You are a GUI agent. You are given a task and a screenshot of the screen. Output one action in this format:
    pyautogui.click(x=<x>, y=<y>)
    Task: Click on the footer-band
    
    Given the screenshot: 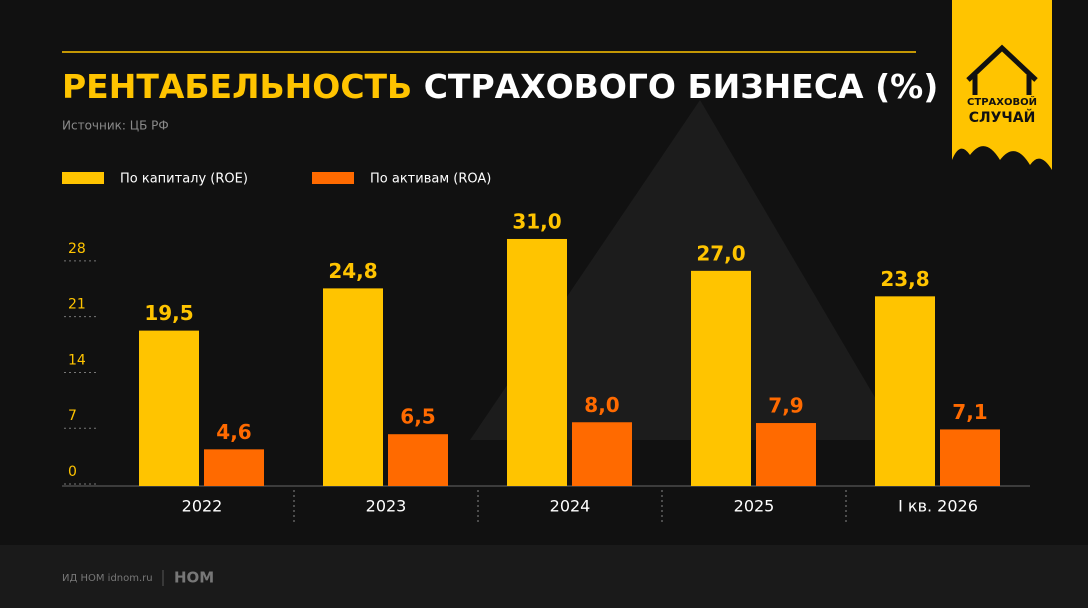 What is the action you would take?
    pyautogui.click(x=544, y=576)
    